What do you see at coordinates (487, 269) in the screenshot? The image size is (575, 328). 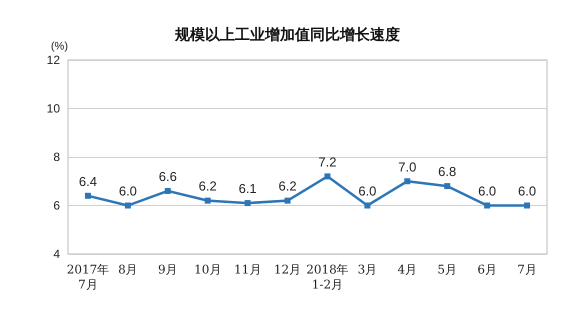 I see `x-tick-label: 6月` at bounding box center [487, 269].